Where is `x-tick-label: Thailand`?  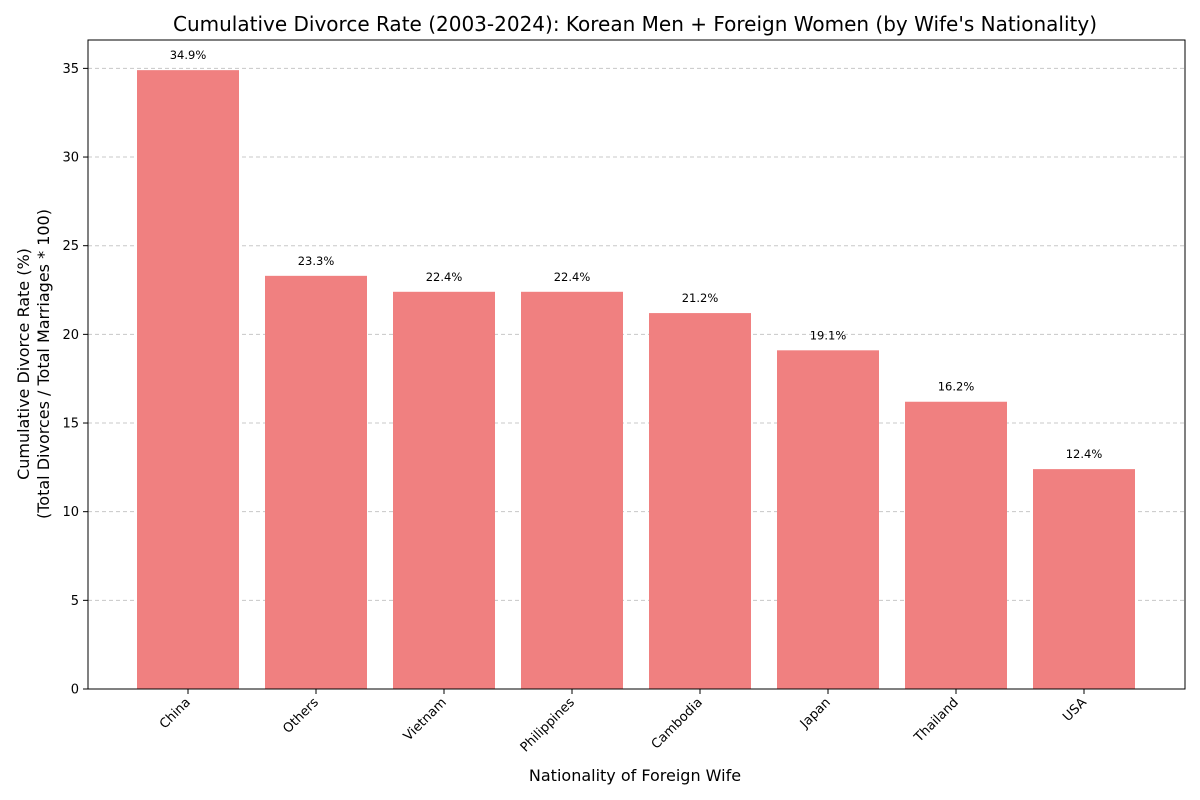 x-tick-label: Thailand is located at coordinates (936, 720).